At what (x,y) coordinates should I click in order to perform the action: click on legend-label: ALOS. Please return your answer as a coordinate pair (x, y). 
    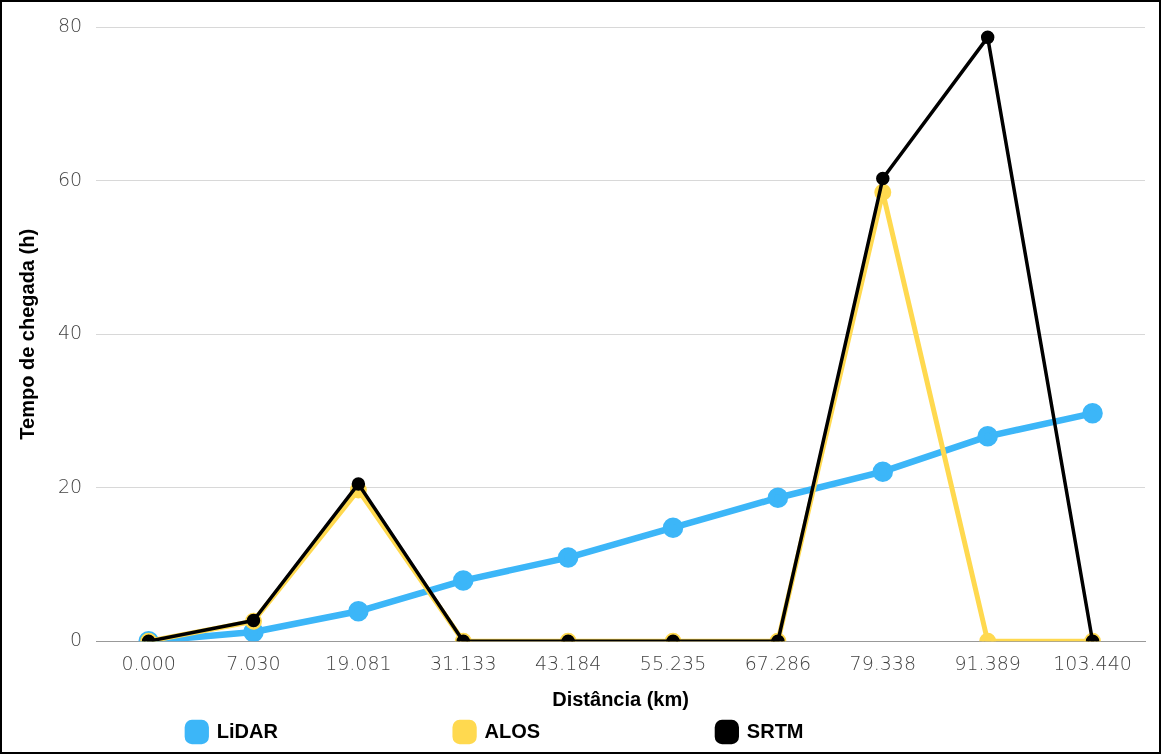
    Looking at the image, I should click on (595, 730).